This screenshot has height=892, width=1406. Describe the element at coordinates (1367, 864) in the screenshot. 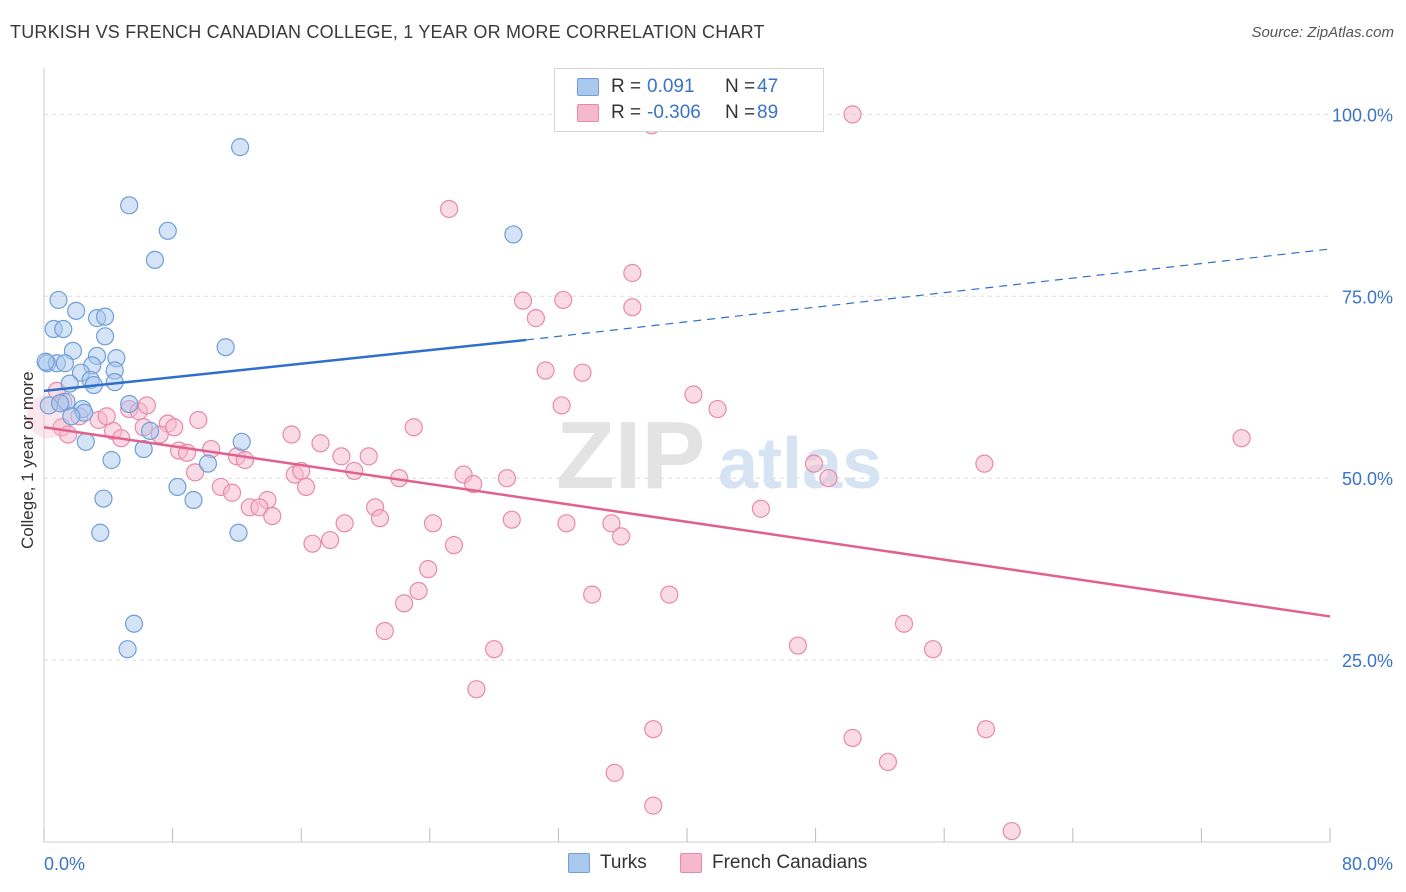

I see `x-tick-label: 80.0%` at that location.